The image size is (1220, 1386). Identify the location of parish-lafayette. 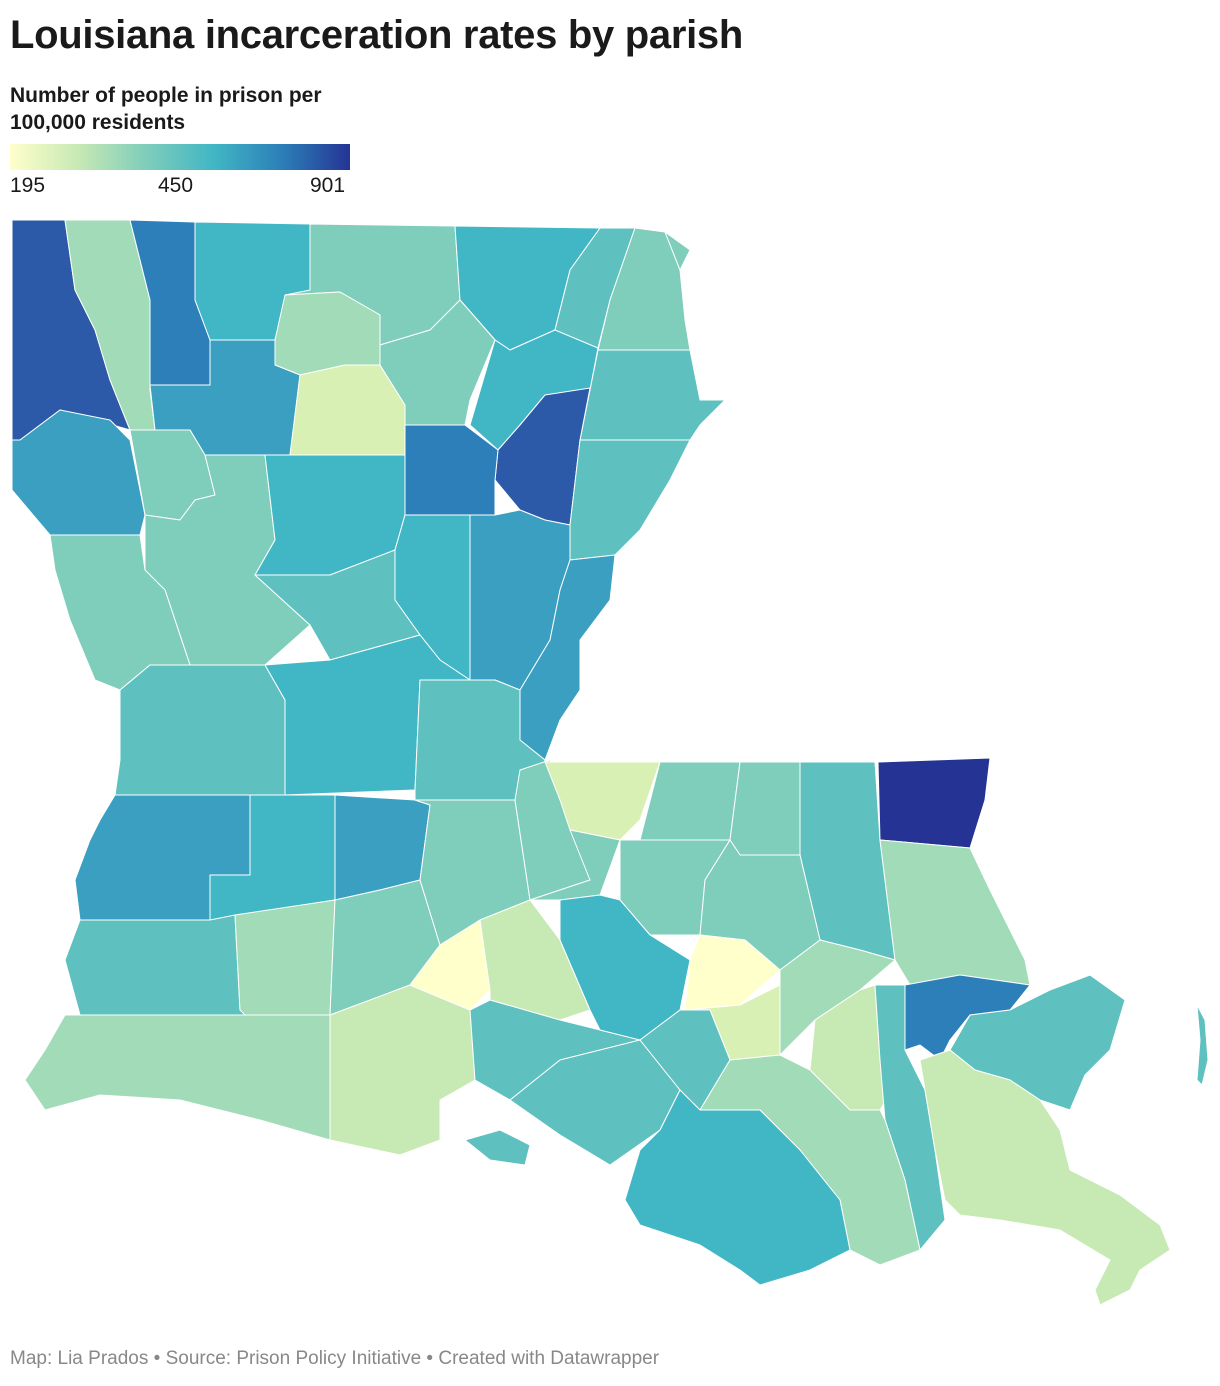
(450, 965).